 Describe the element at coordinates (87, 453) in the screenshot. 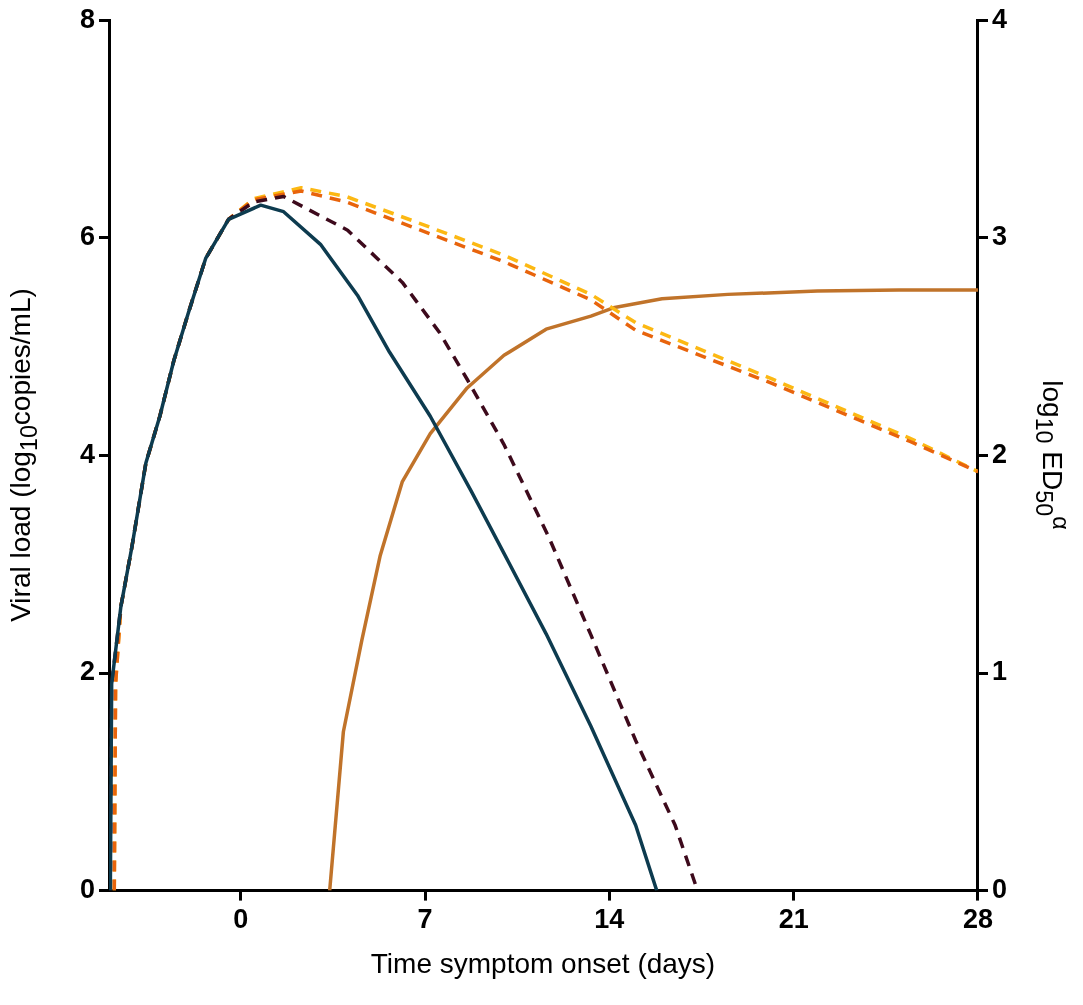

I see `y-tick-label: 4` at that location.